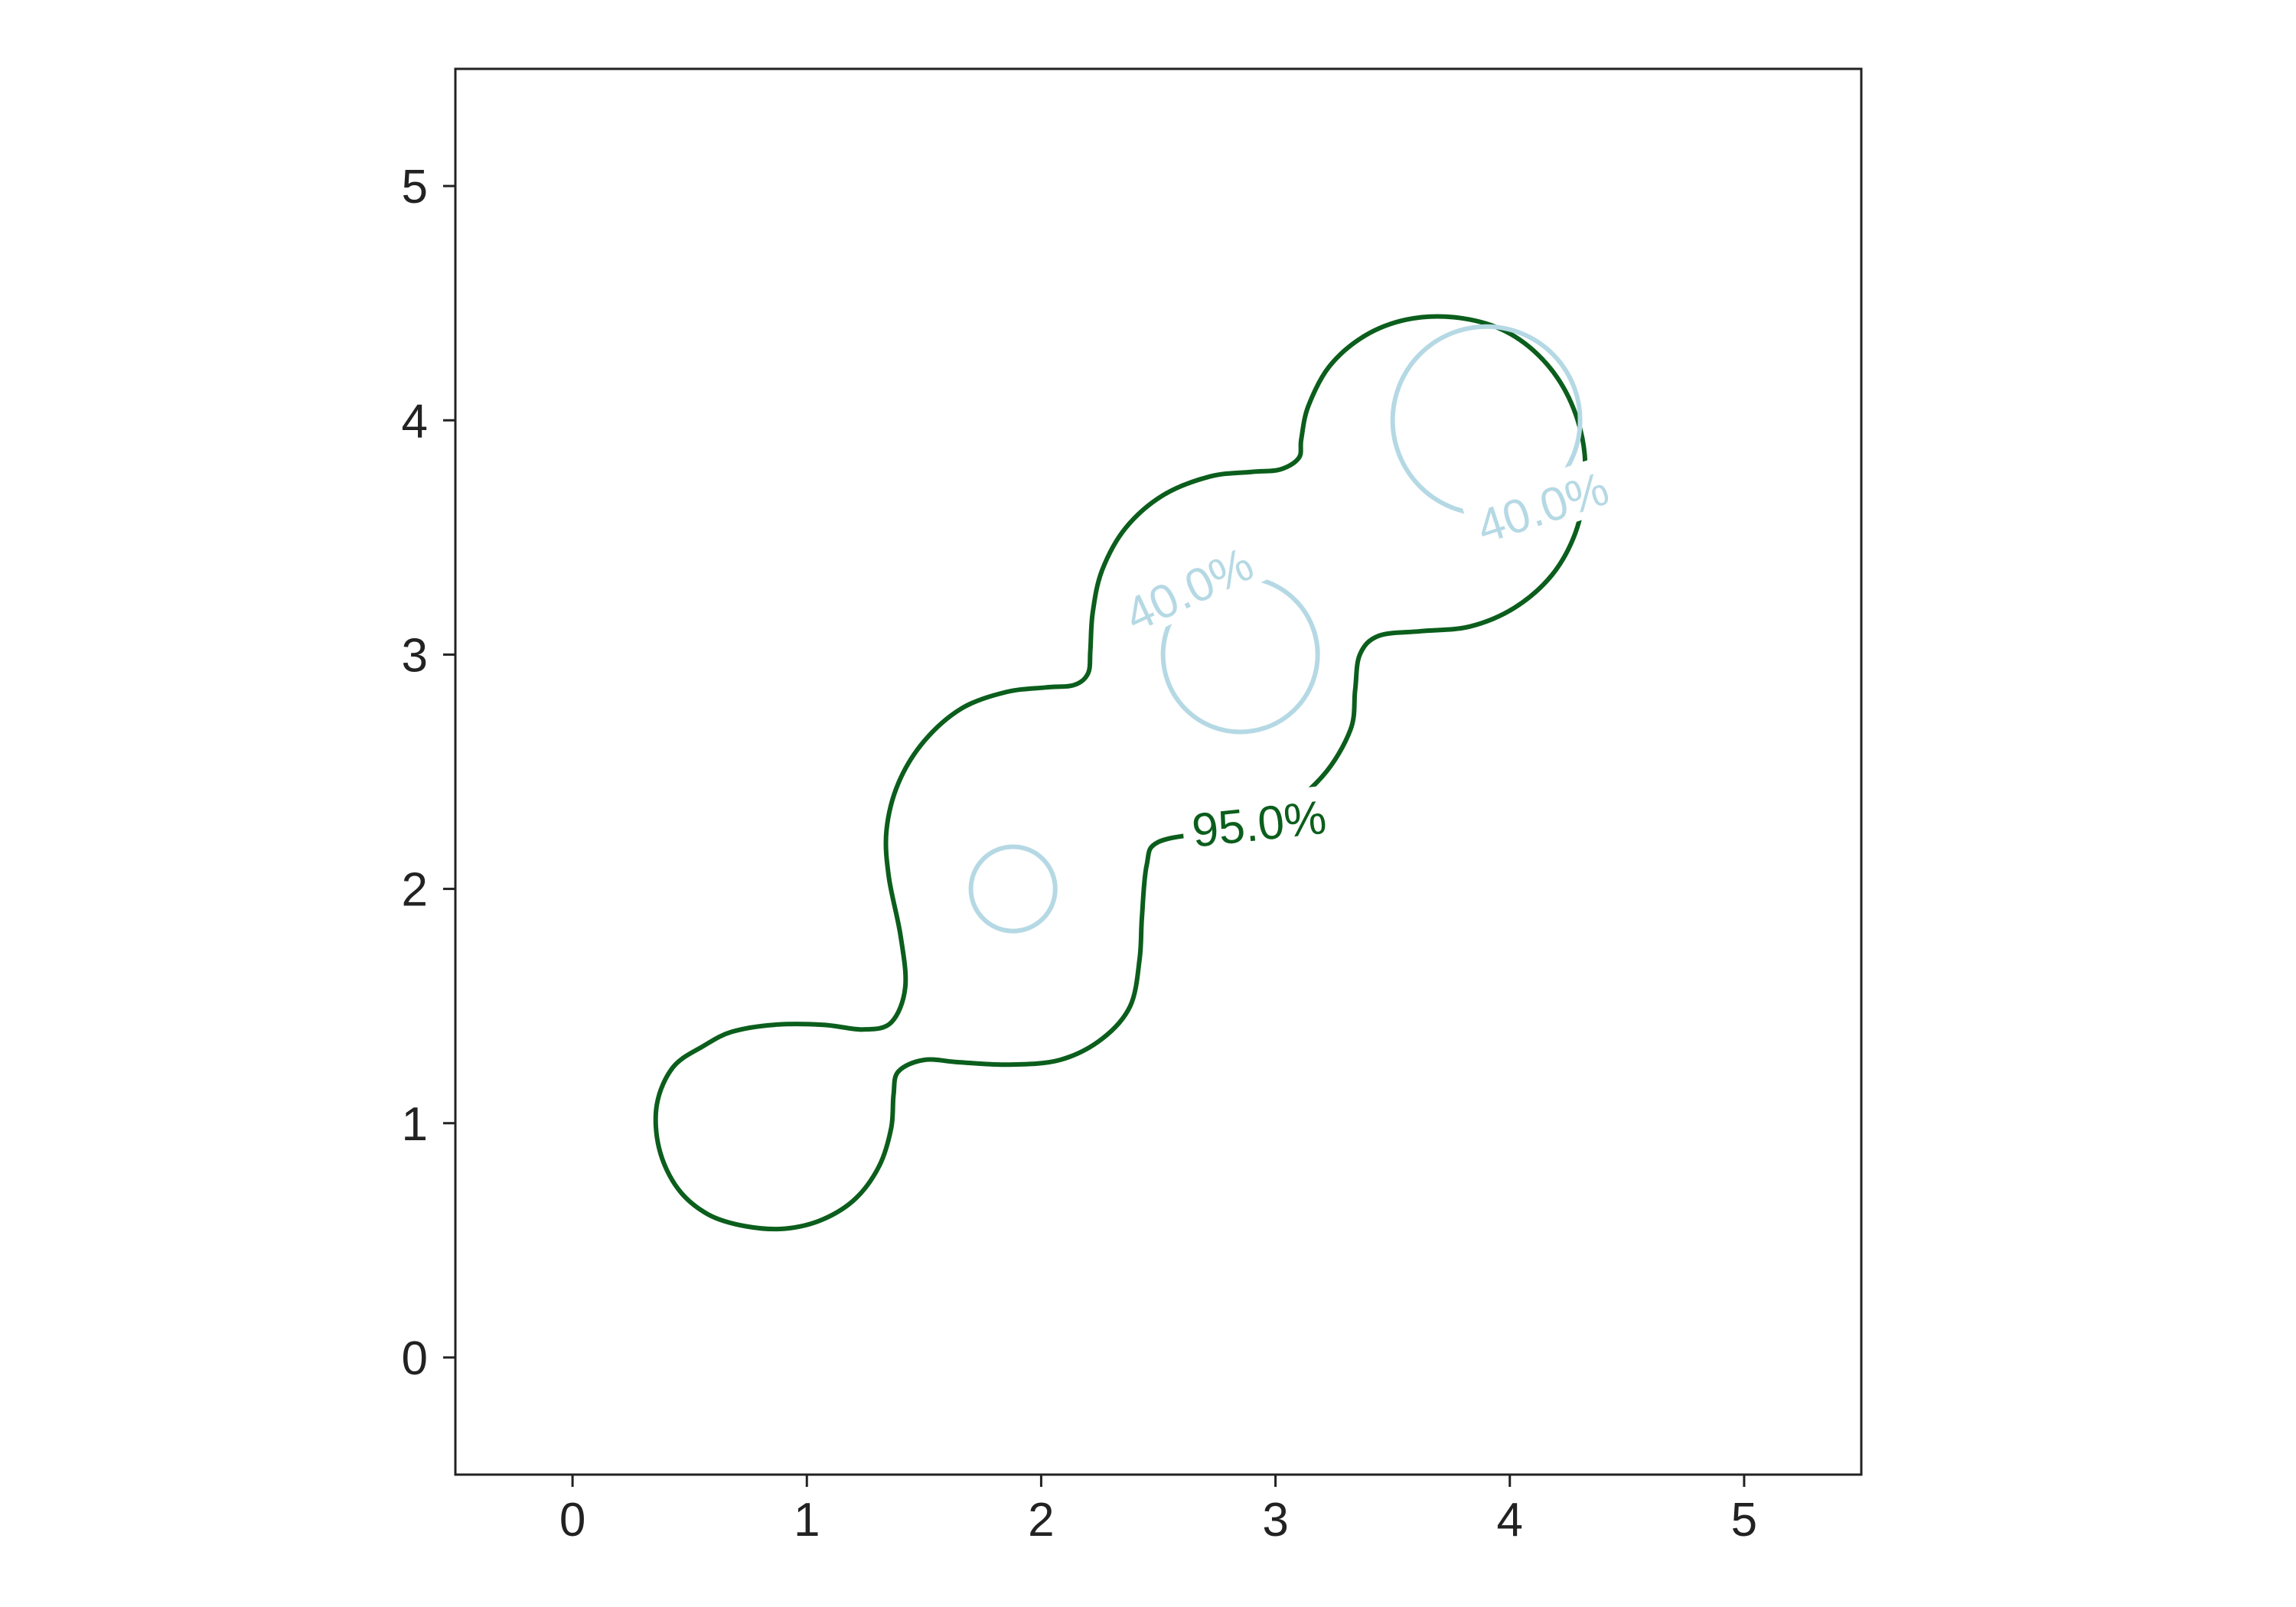  Describe the element at coordinates (807, 1520) in the screenshot. I see `x-tick-label: 1` at that location.